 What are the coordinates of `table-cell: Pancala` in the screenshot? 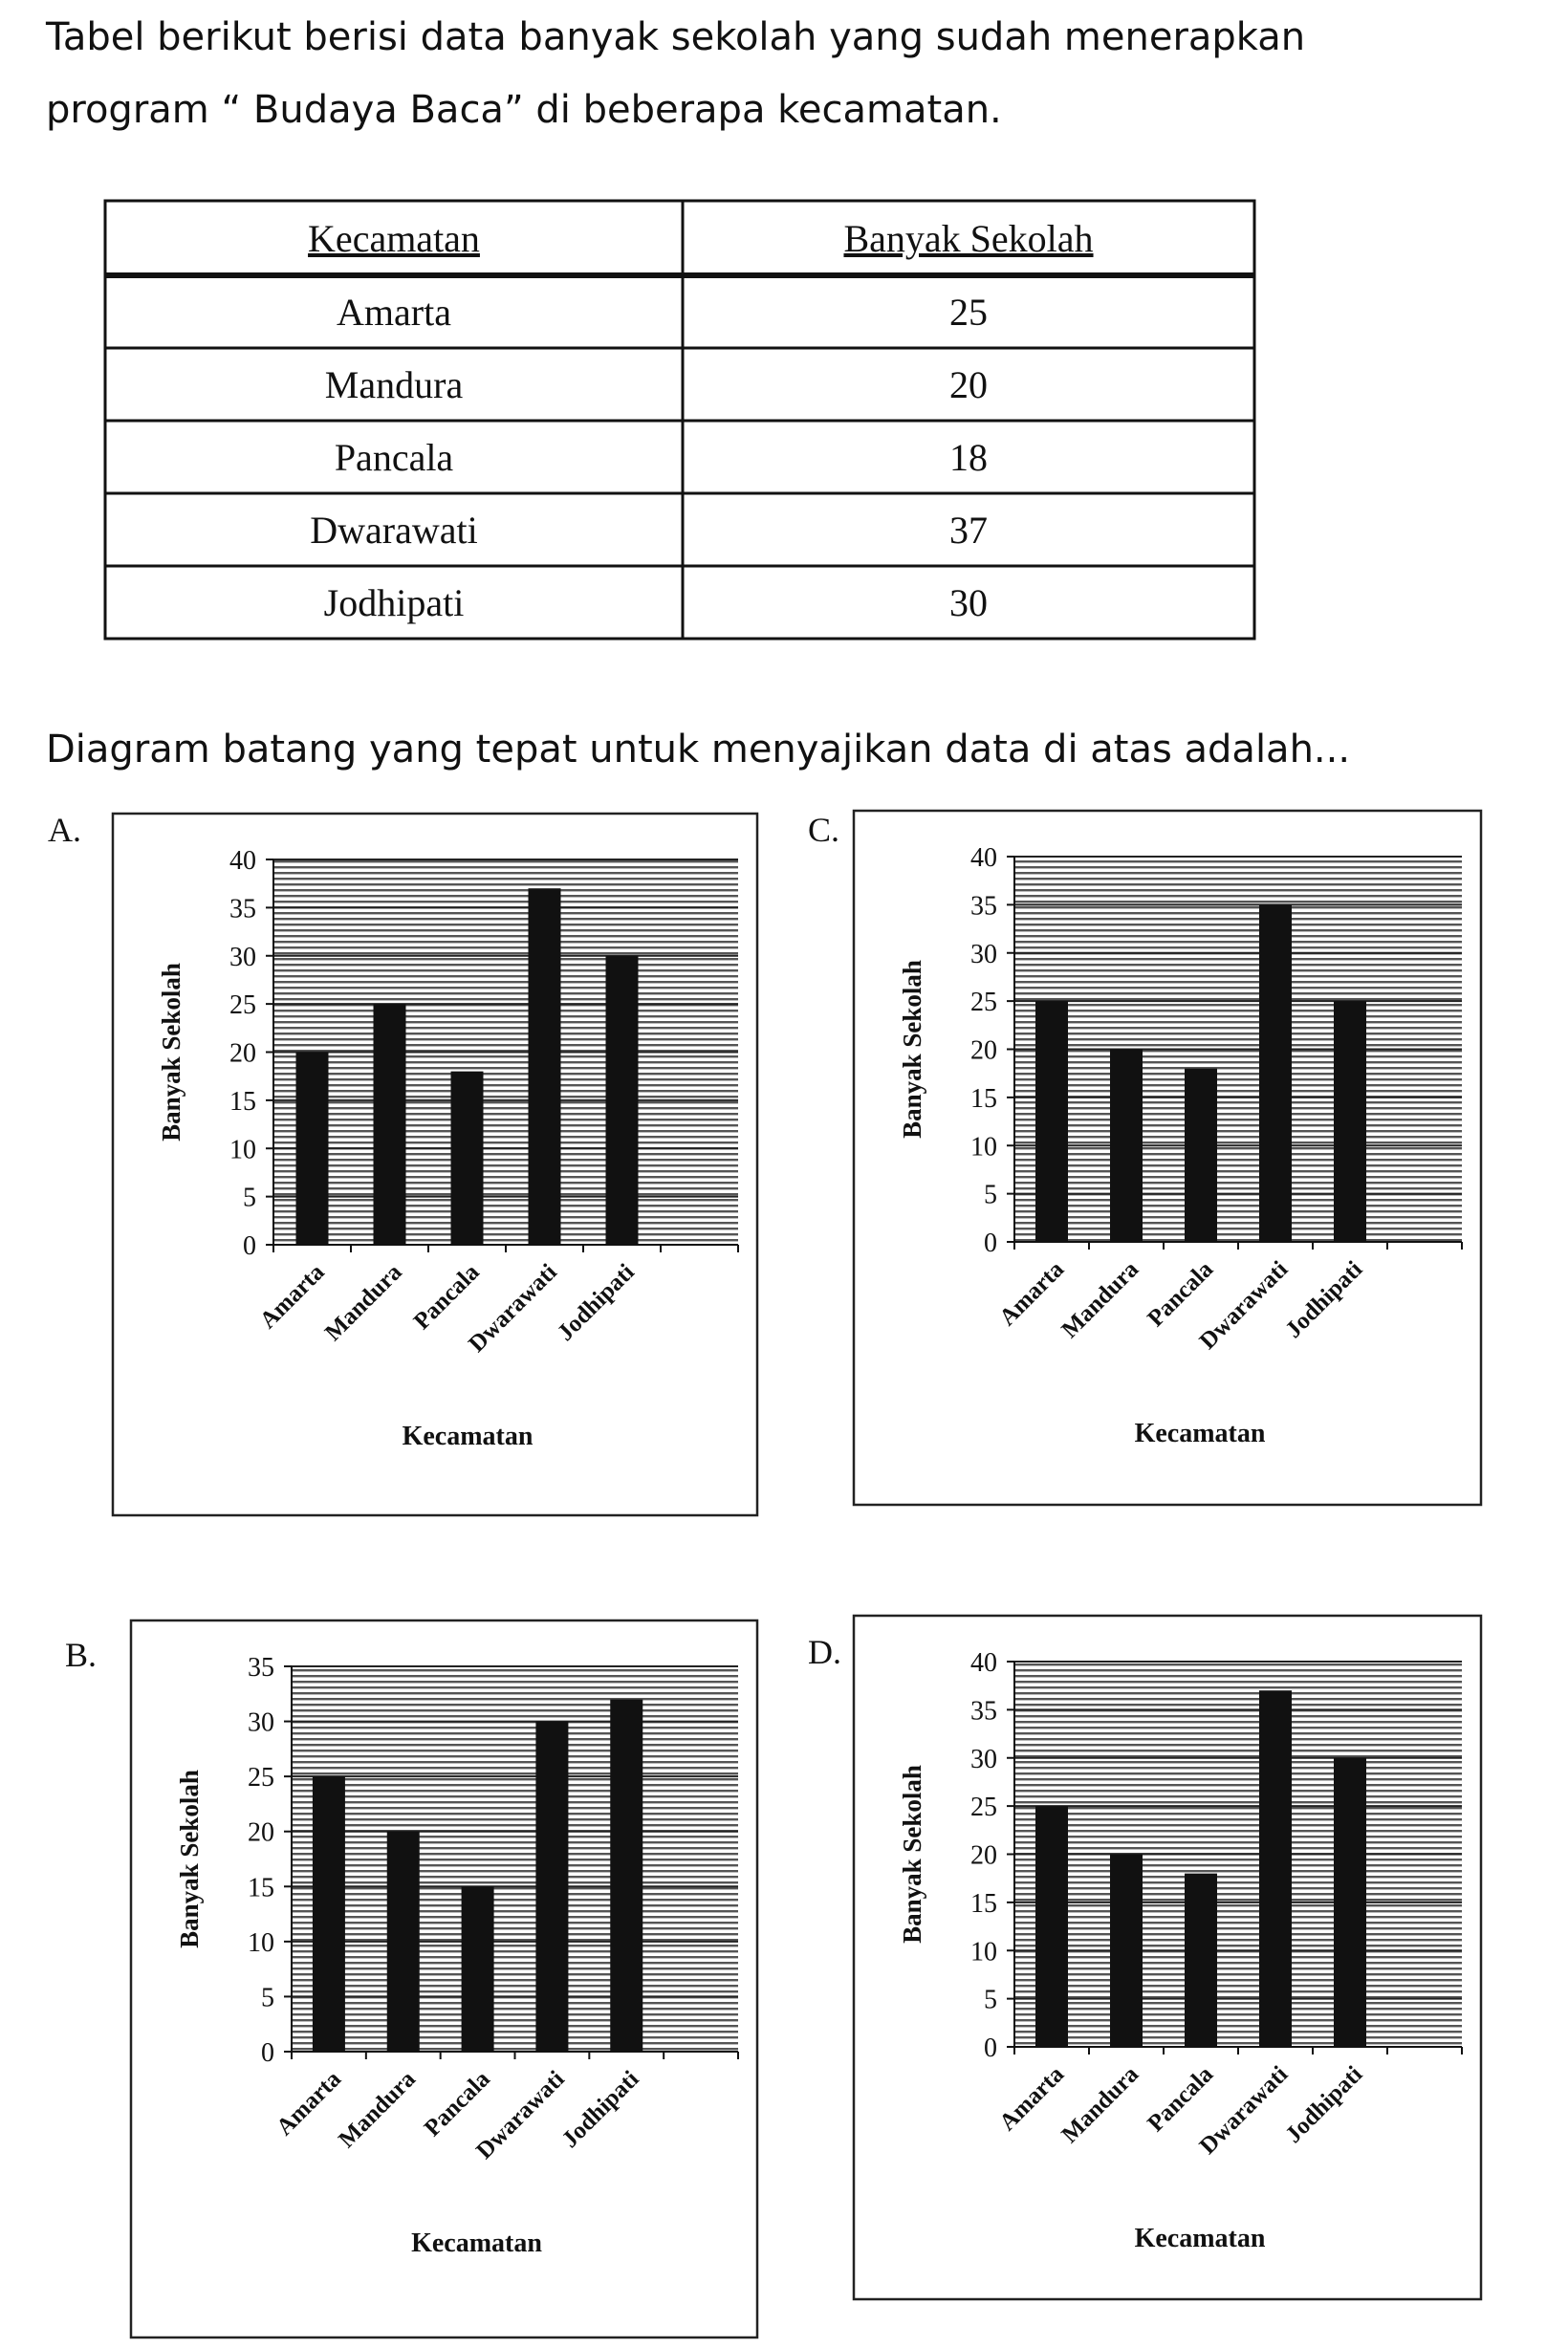 It's located at (394, 457).